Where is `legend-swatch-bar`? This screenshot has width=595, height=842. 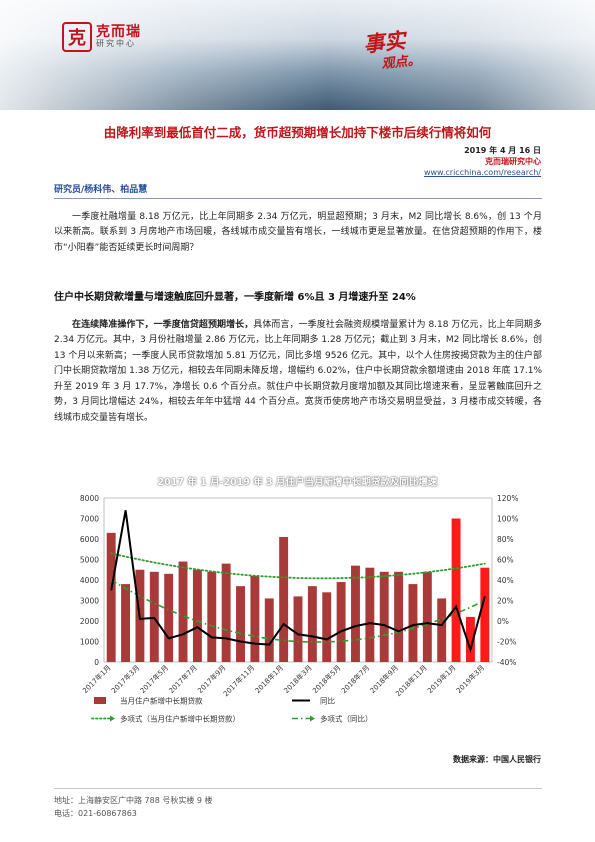
legend-swatch-bar is located at coordinates (100, 700).